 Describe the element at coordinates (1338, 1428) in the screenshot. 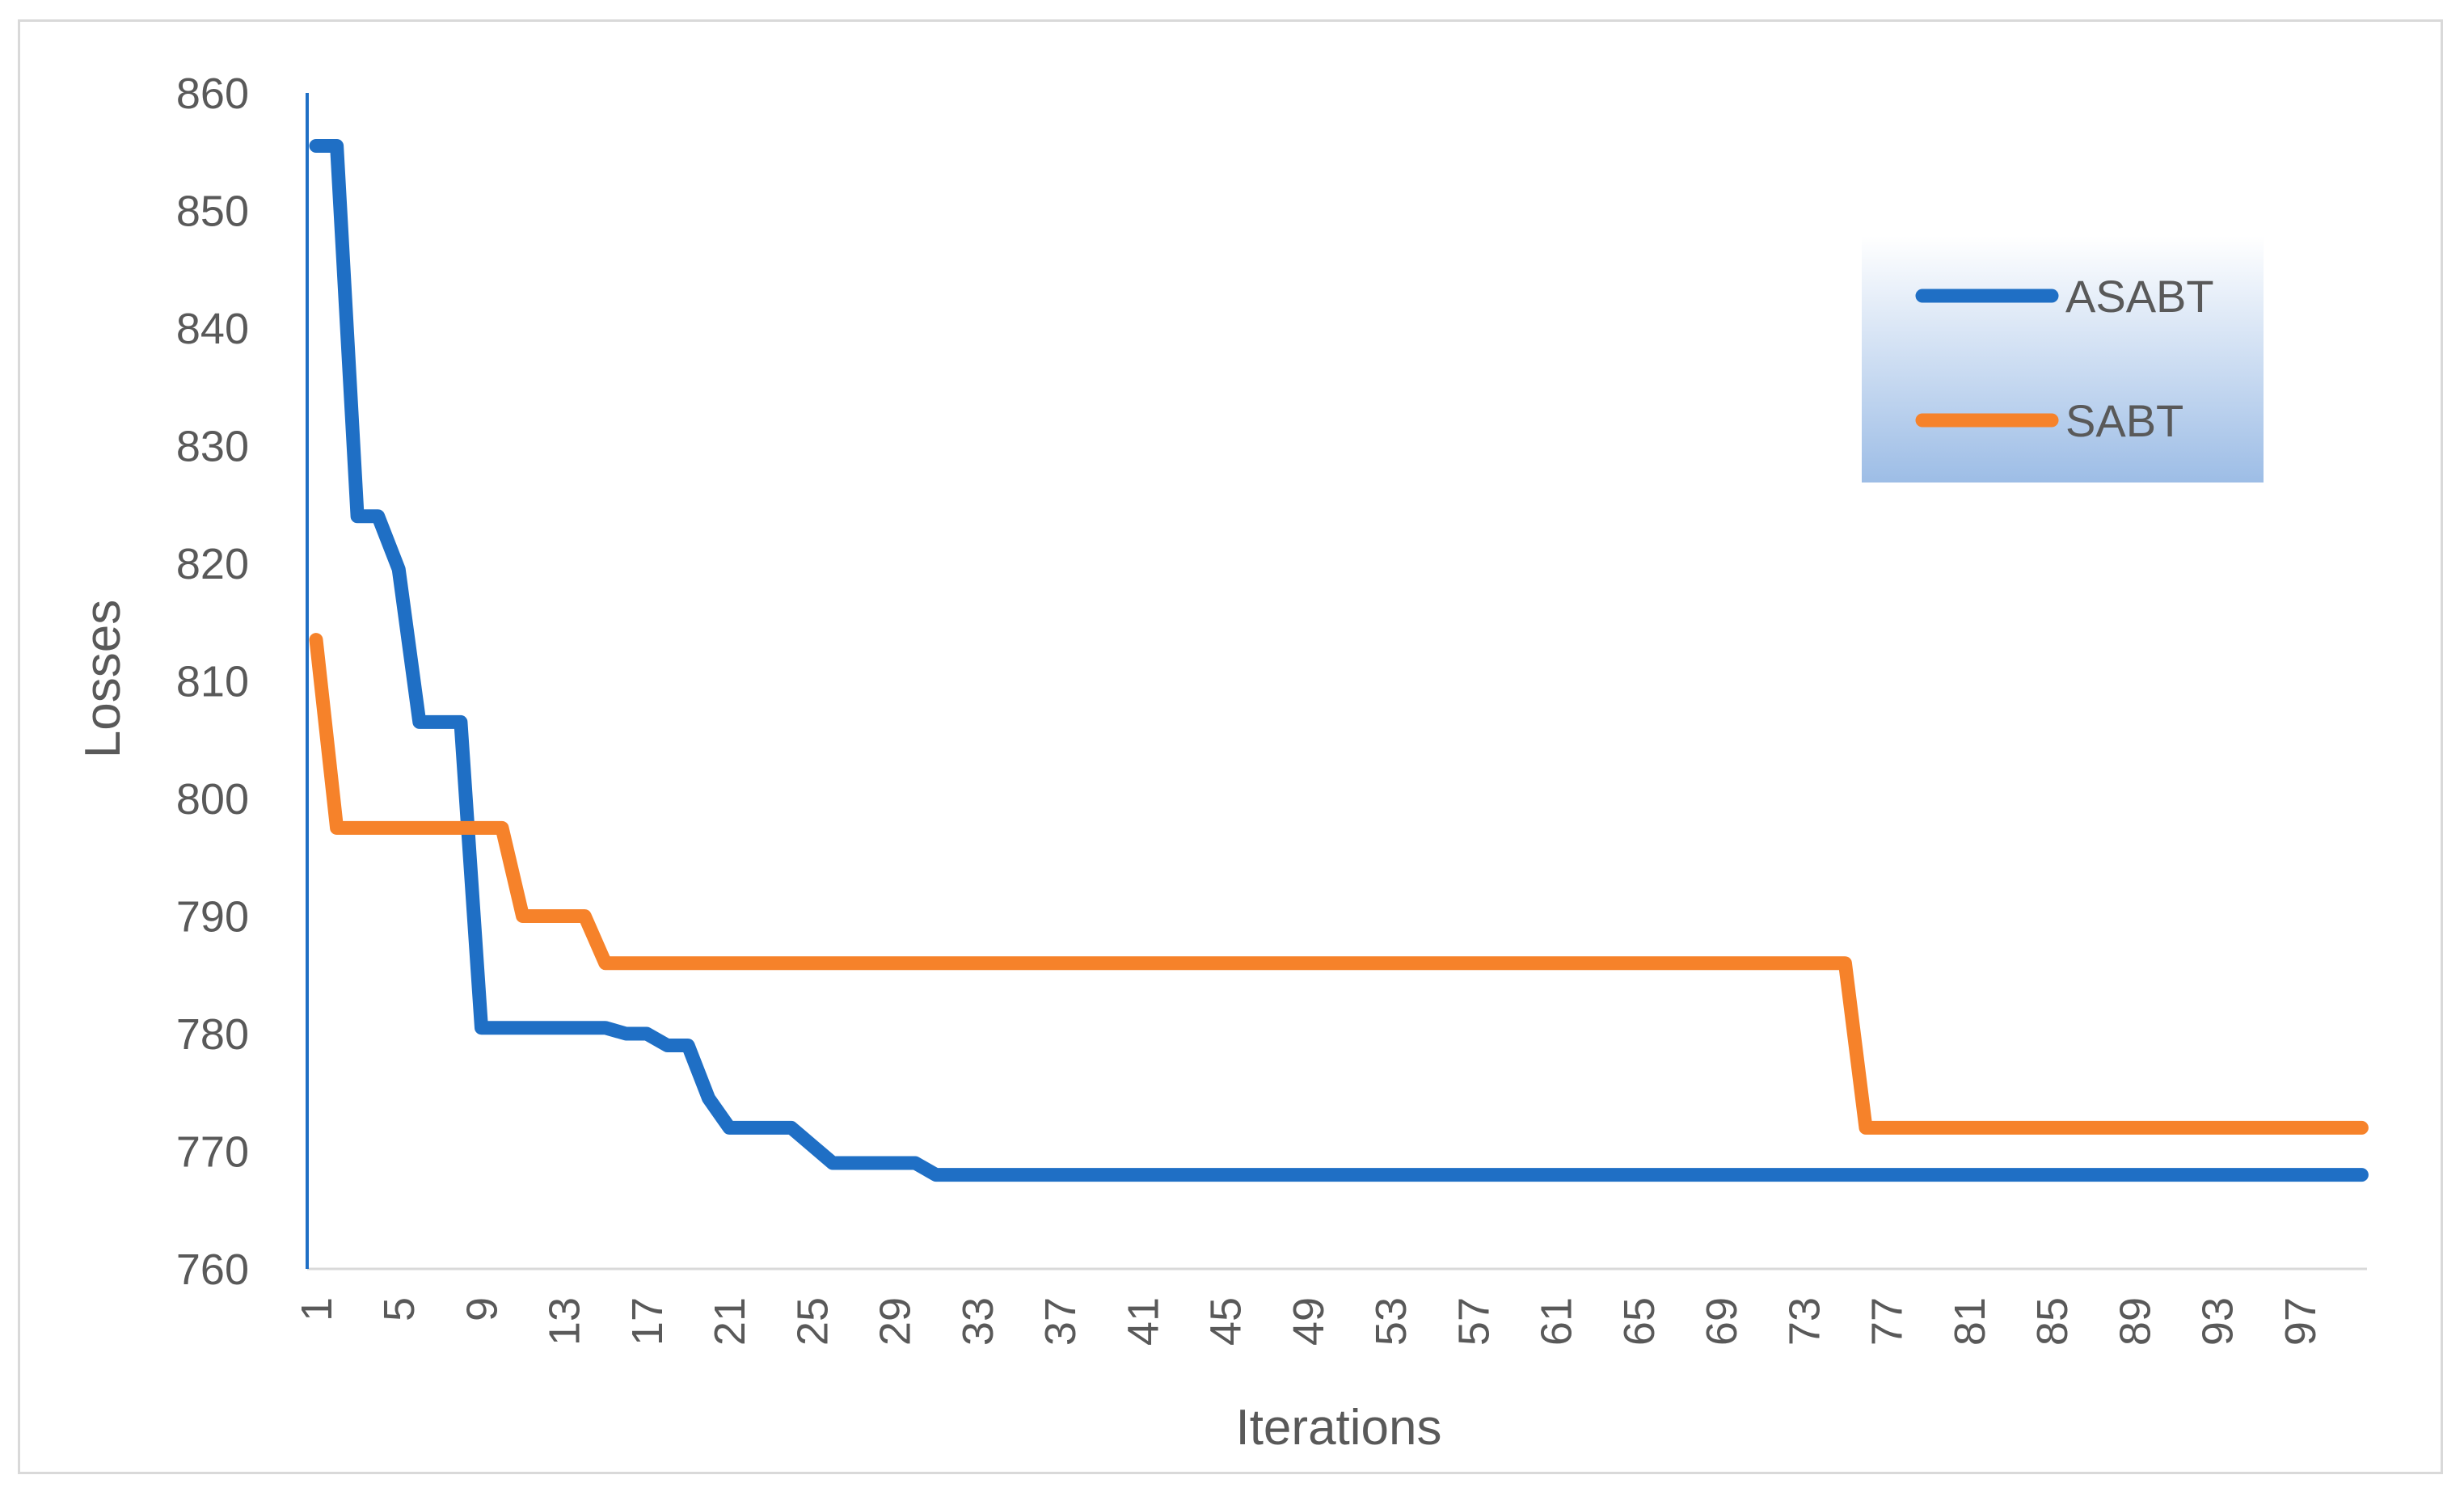

I see `x-axis-title: Iterations` at that location.